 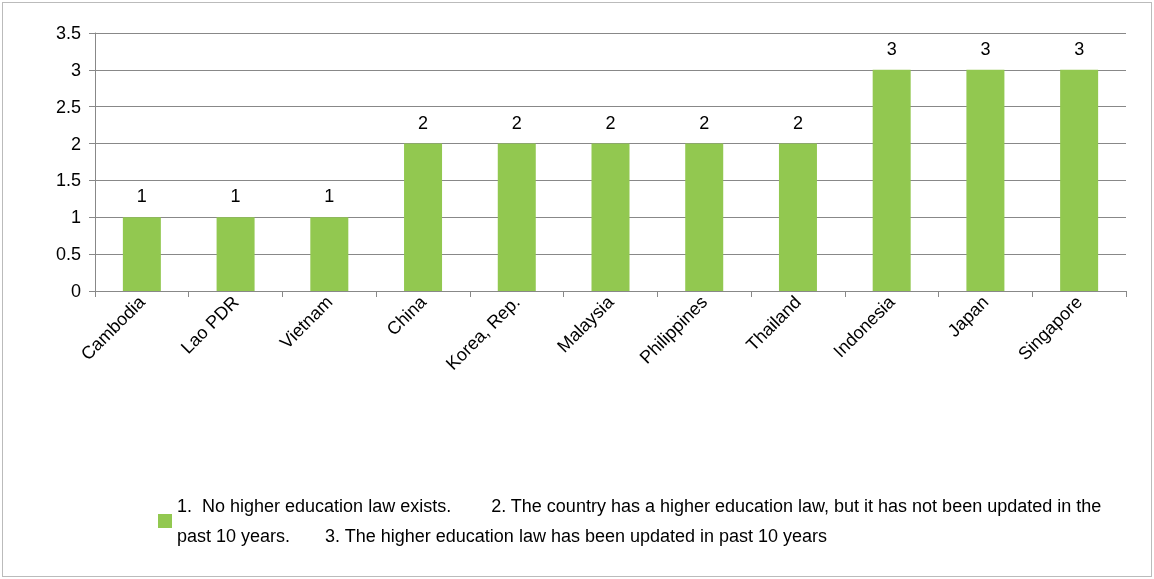 I want to click on y-tick-label: 0, so click(x=75, y=291).